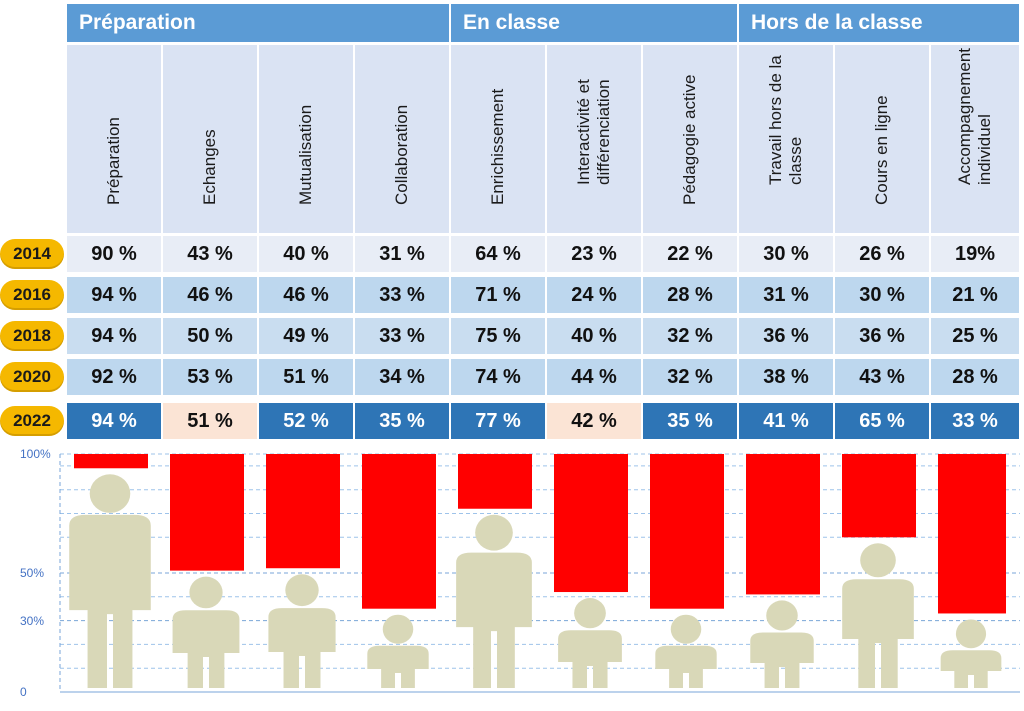 The image size is (1024, 711). Describe the element at coordinates (785, 120) in the screenshot. I see `column-header-label: Travail hors de la classe` at that location.